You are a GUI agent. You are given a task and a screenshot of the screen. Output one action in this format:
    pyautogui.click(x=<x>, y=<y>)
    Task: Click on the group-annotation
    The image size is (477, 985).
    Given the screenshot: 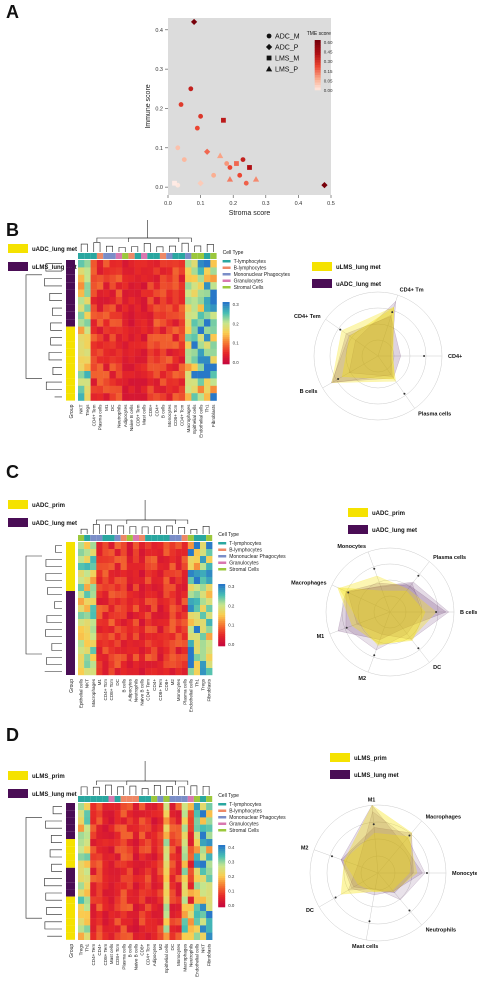 What is the action you would take?
    pyautogui.click(x=70, y=264)
    